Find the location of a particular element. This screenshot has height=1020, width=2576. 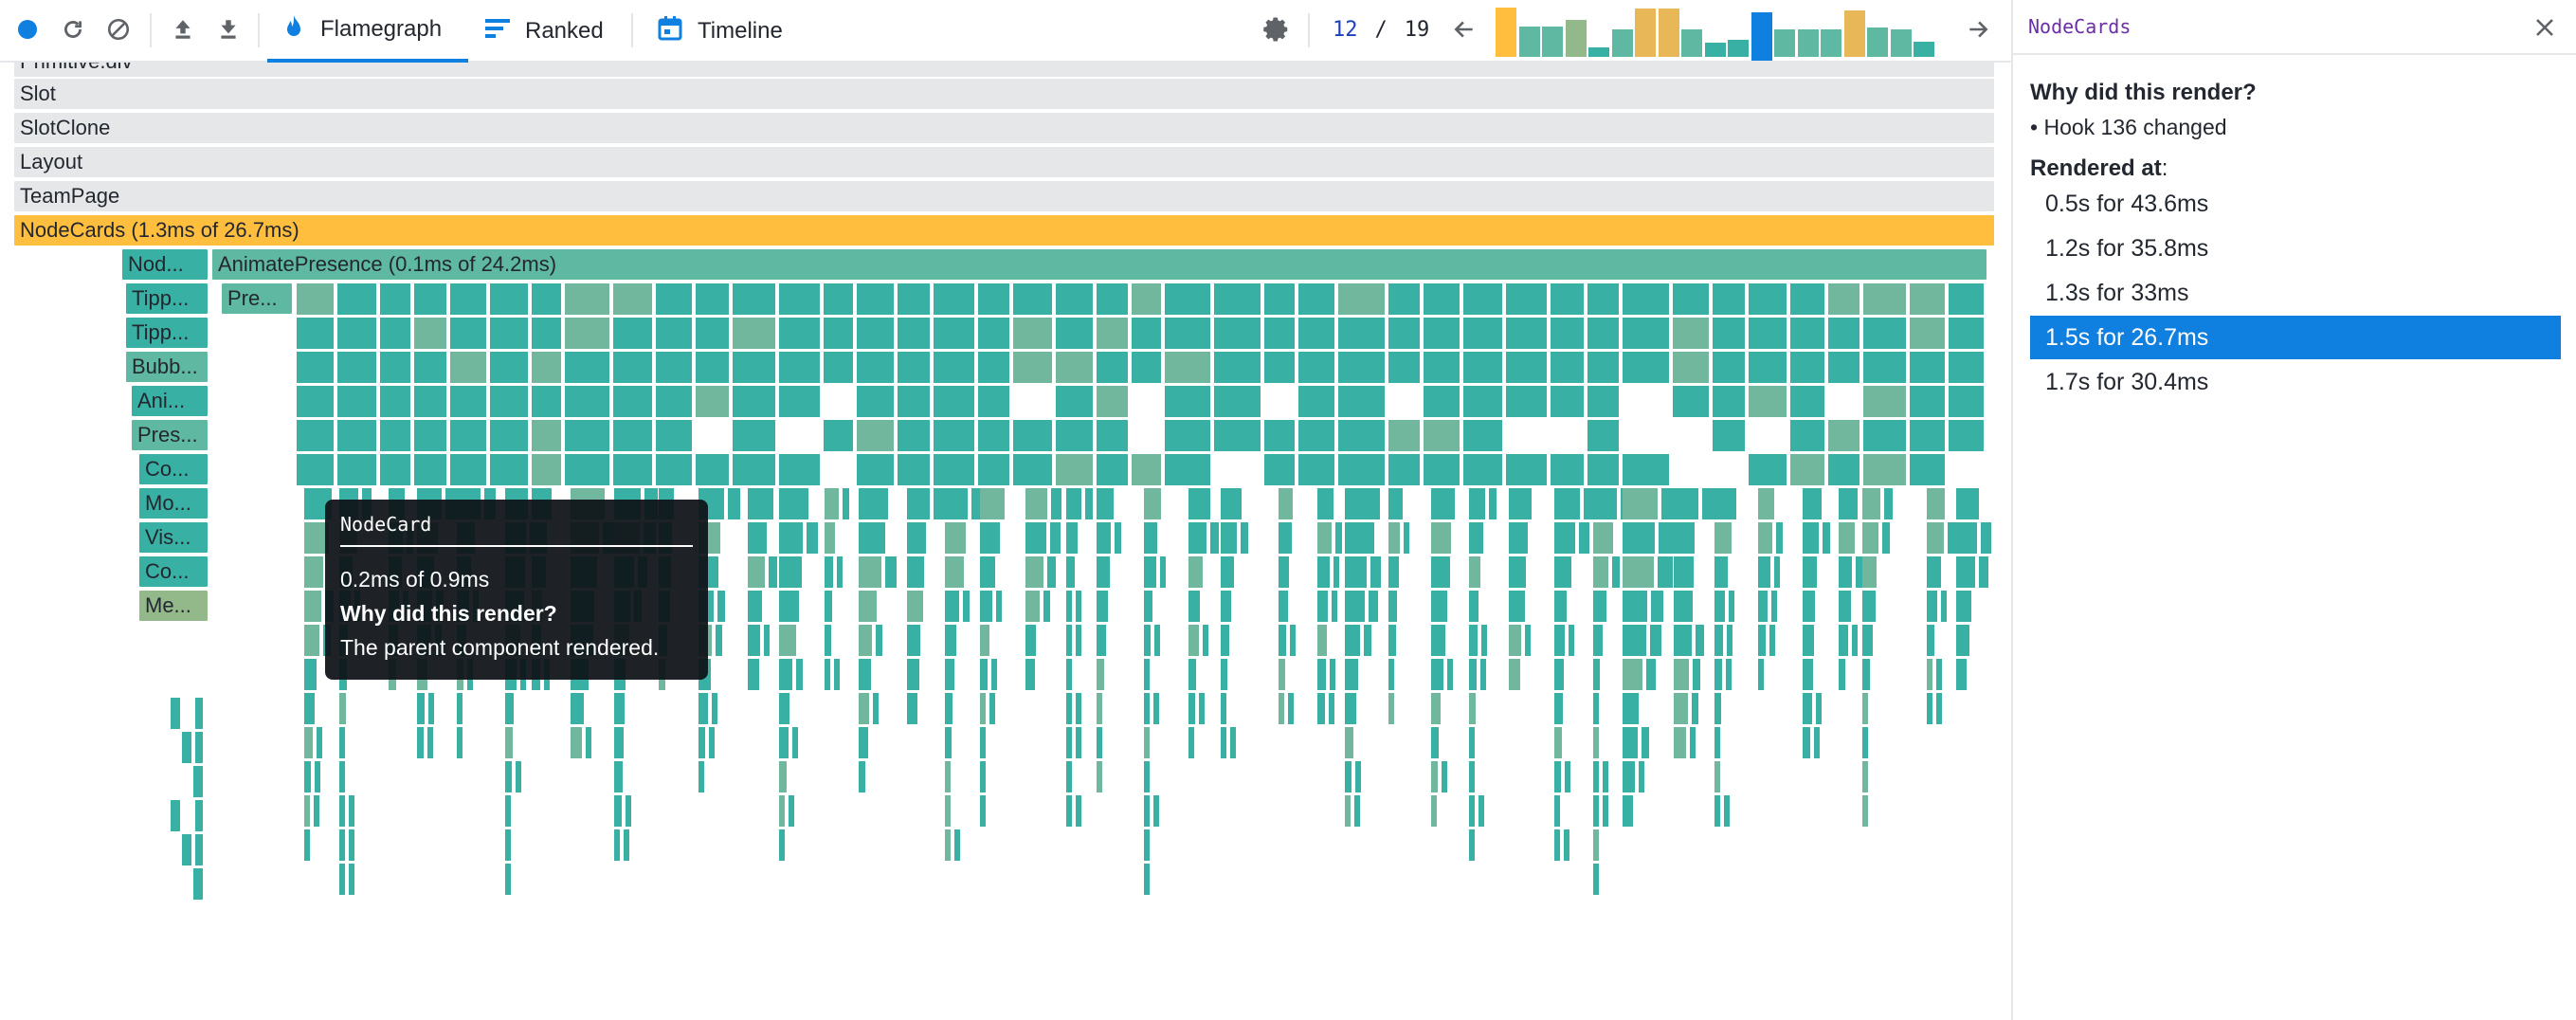

render-list-item: 1.7s for 30.4ms is located at coordinates (2127, 382).